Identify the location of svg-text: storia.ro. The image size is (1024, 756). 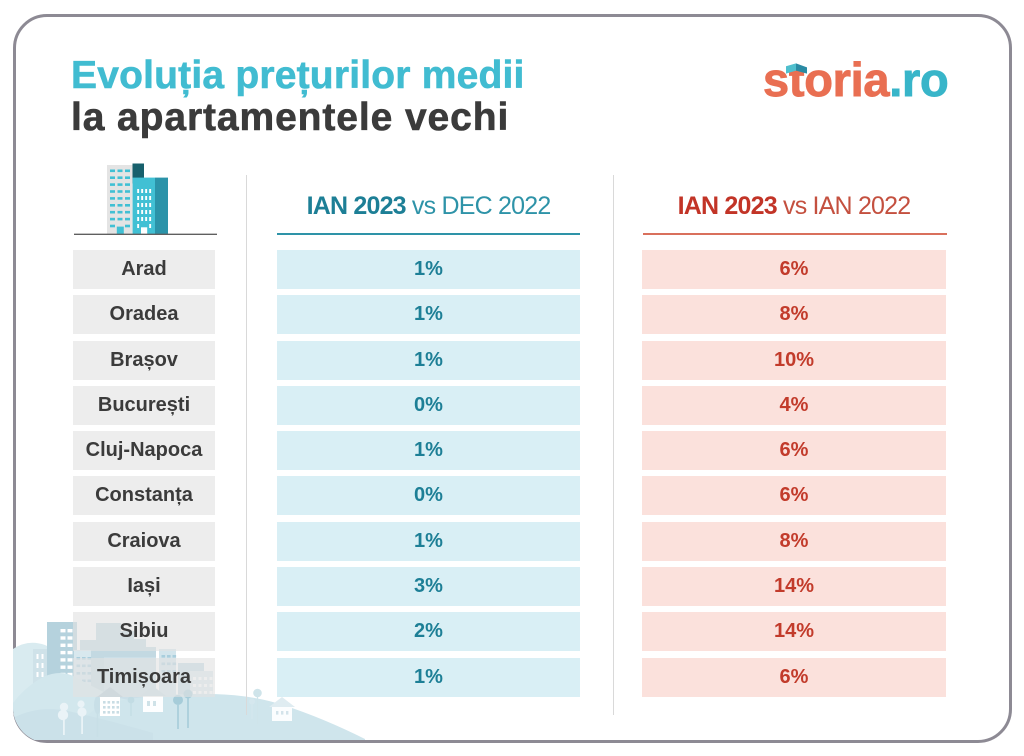
(855, 79).